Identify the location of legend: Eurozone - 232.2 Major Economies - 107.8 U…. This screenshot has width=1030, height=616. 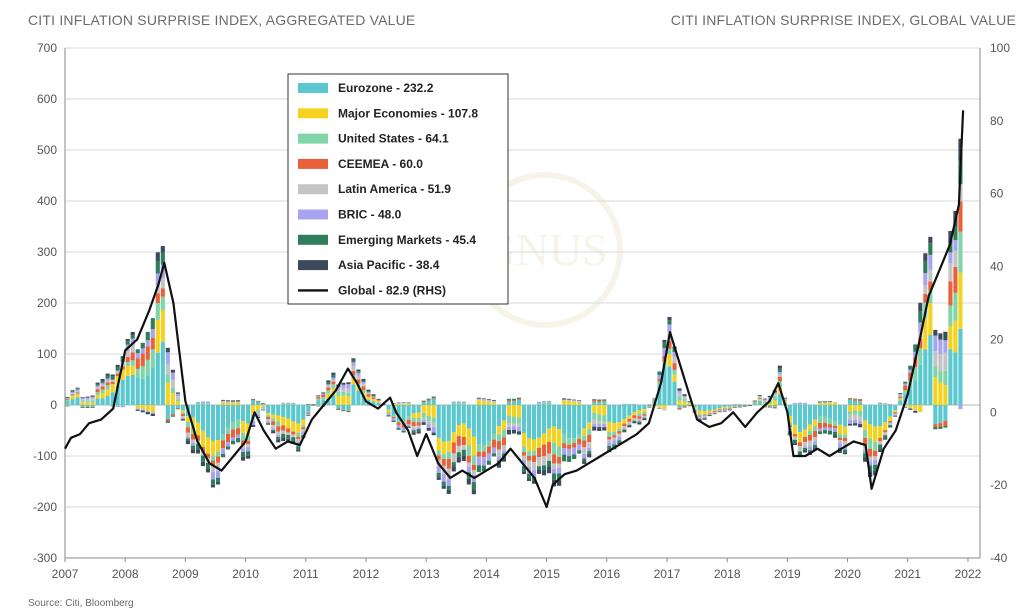
(398, 189).